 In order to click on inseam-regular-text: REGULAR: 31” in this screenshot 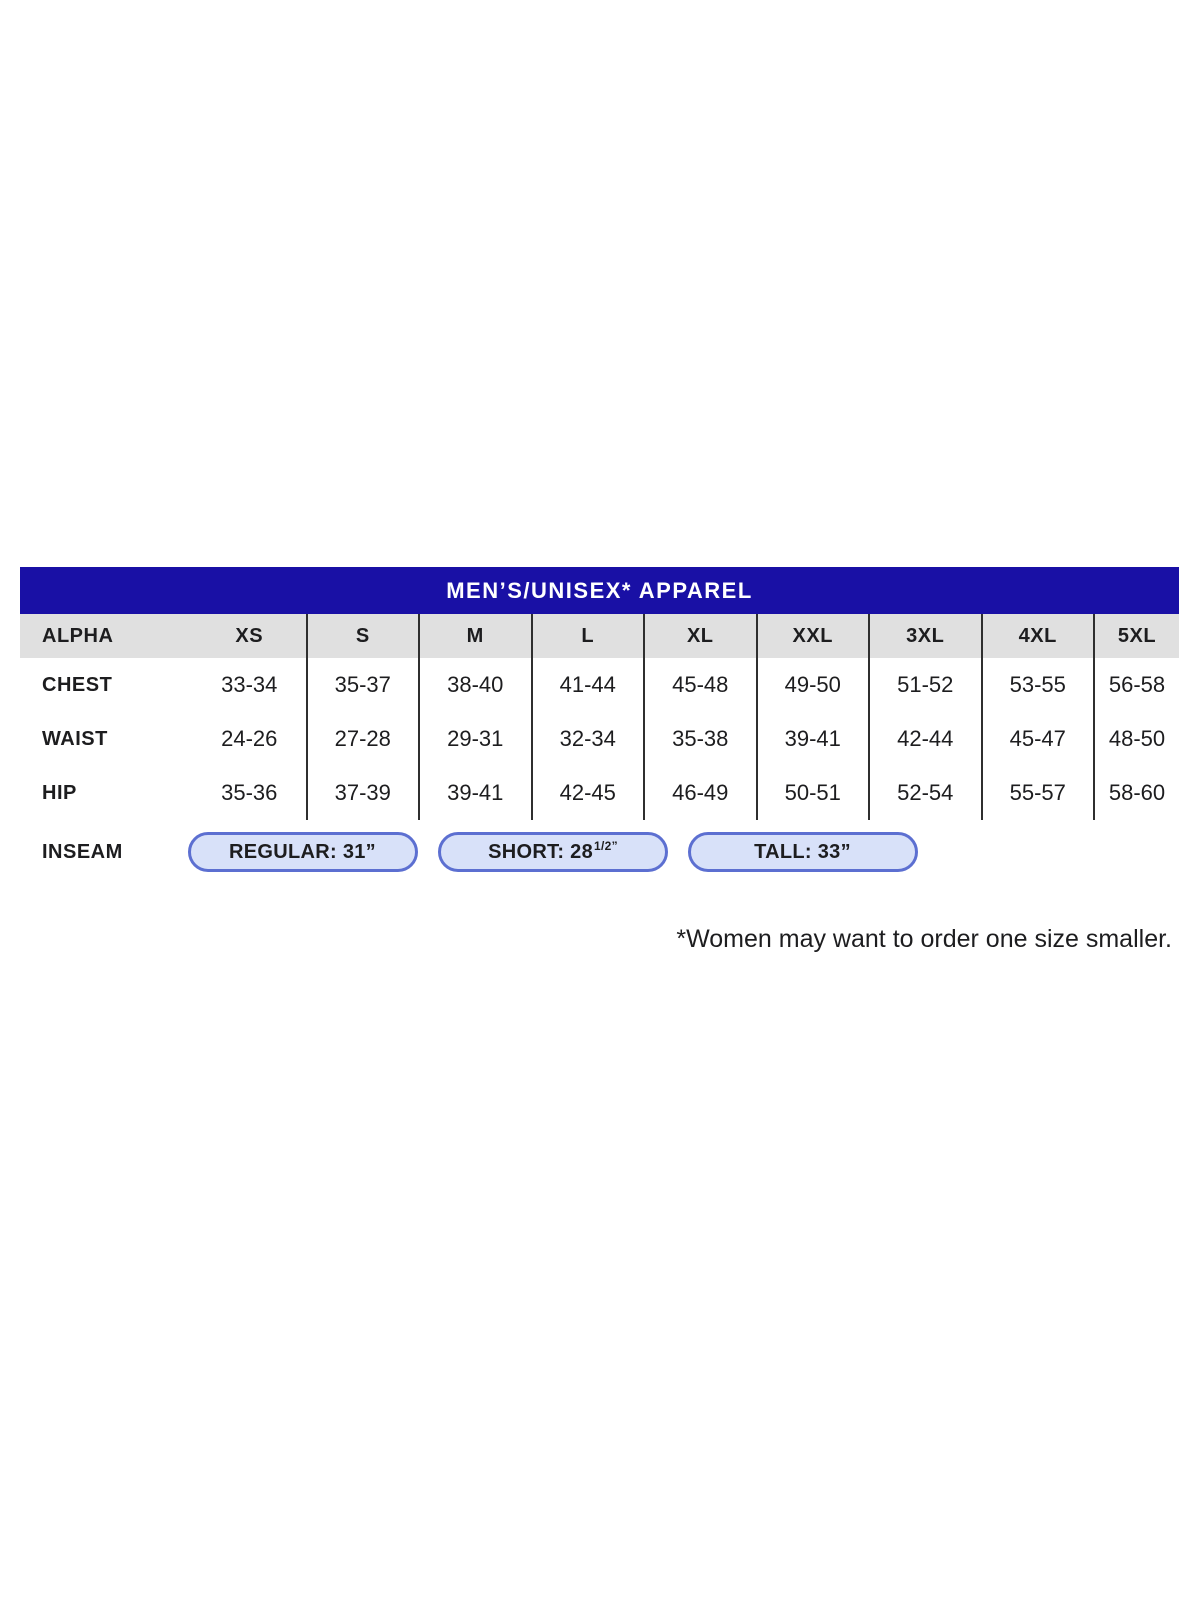, I will do `click(302, 851)`.